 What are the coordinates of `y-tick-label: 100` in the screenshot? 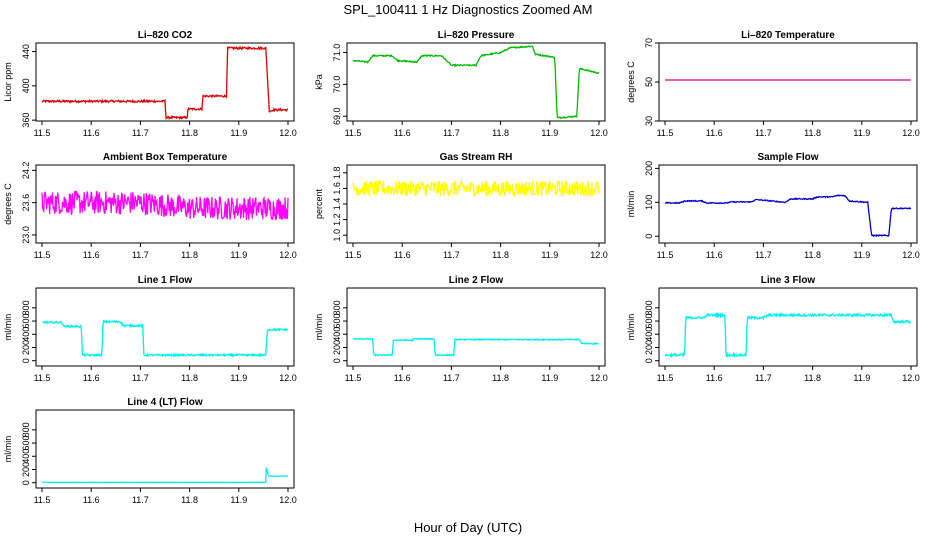 It's located at (649, 202).